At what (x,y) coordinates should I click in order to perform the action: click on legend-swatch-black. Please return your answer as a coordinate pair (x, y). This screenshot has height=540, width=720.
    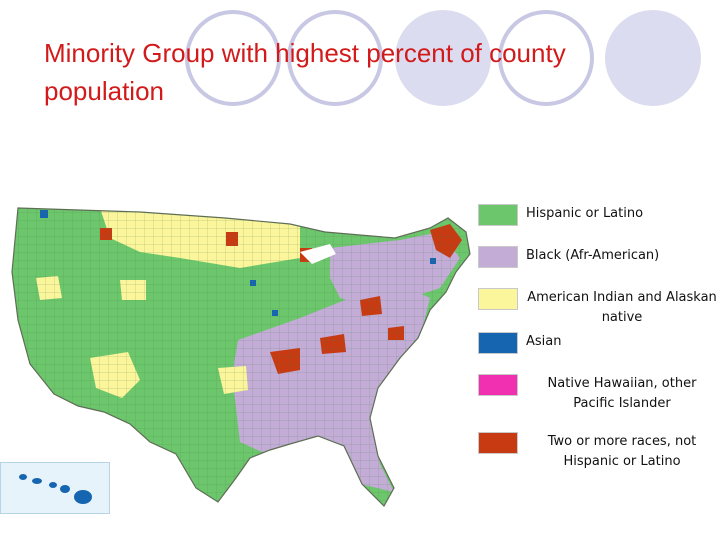
    Looking at the image, I should click on (498, 257).